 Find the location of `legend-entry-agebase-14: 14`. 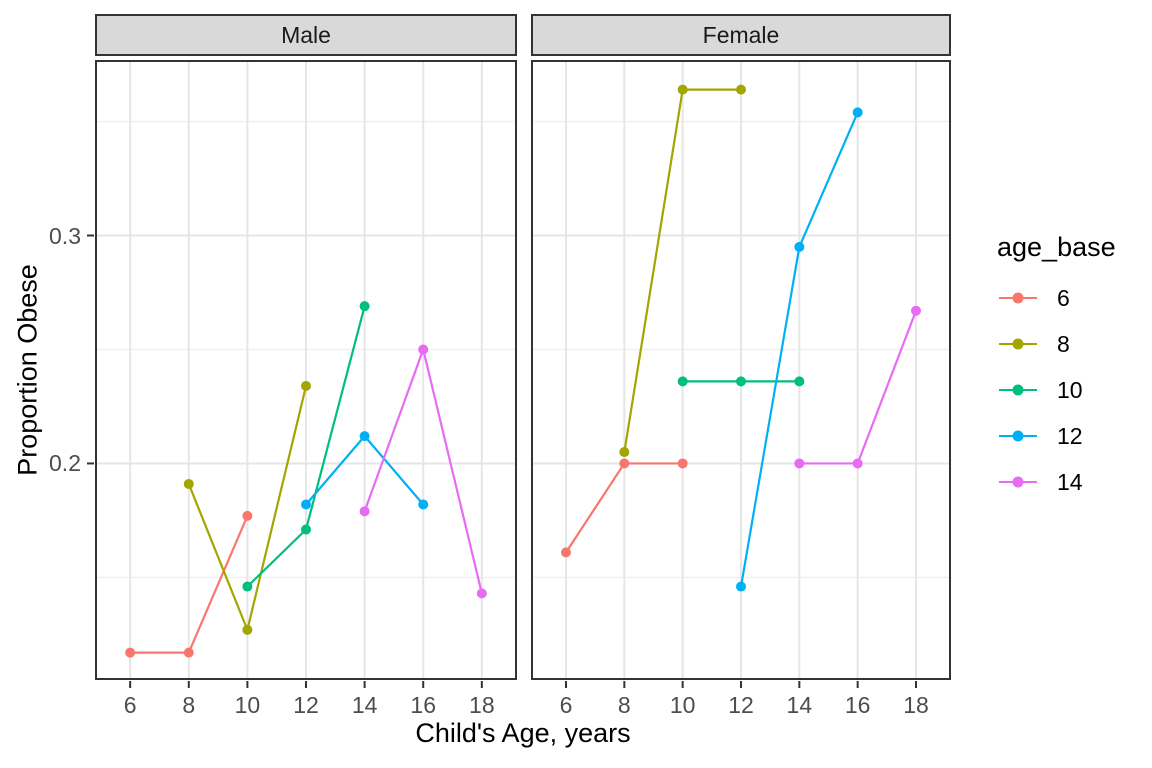

legend-entry-agebase-14: 14 is located at coordinates (1067, 482).